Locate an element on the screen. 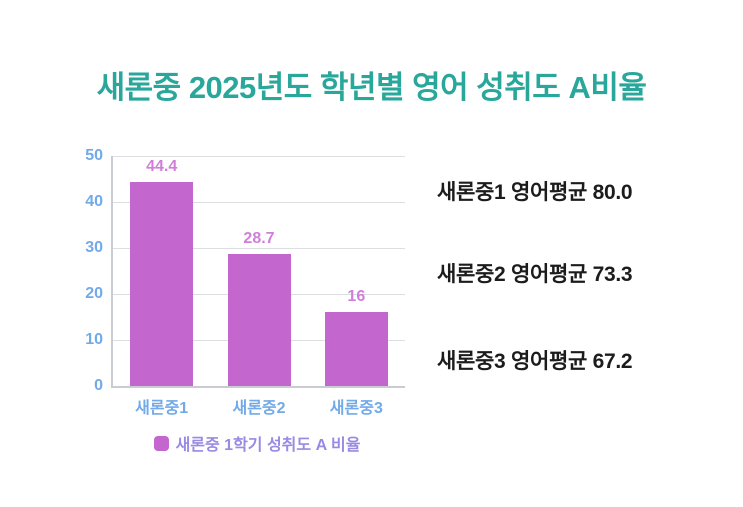  legend-swatch-icon is located at coordinates (161, 443).